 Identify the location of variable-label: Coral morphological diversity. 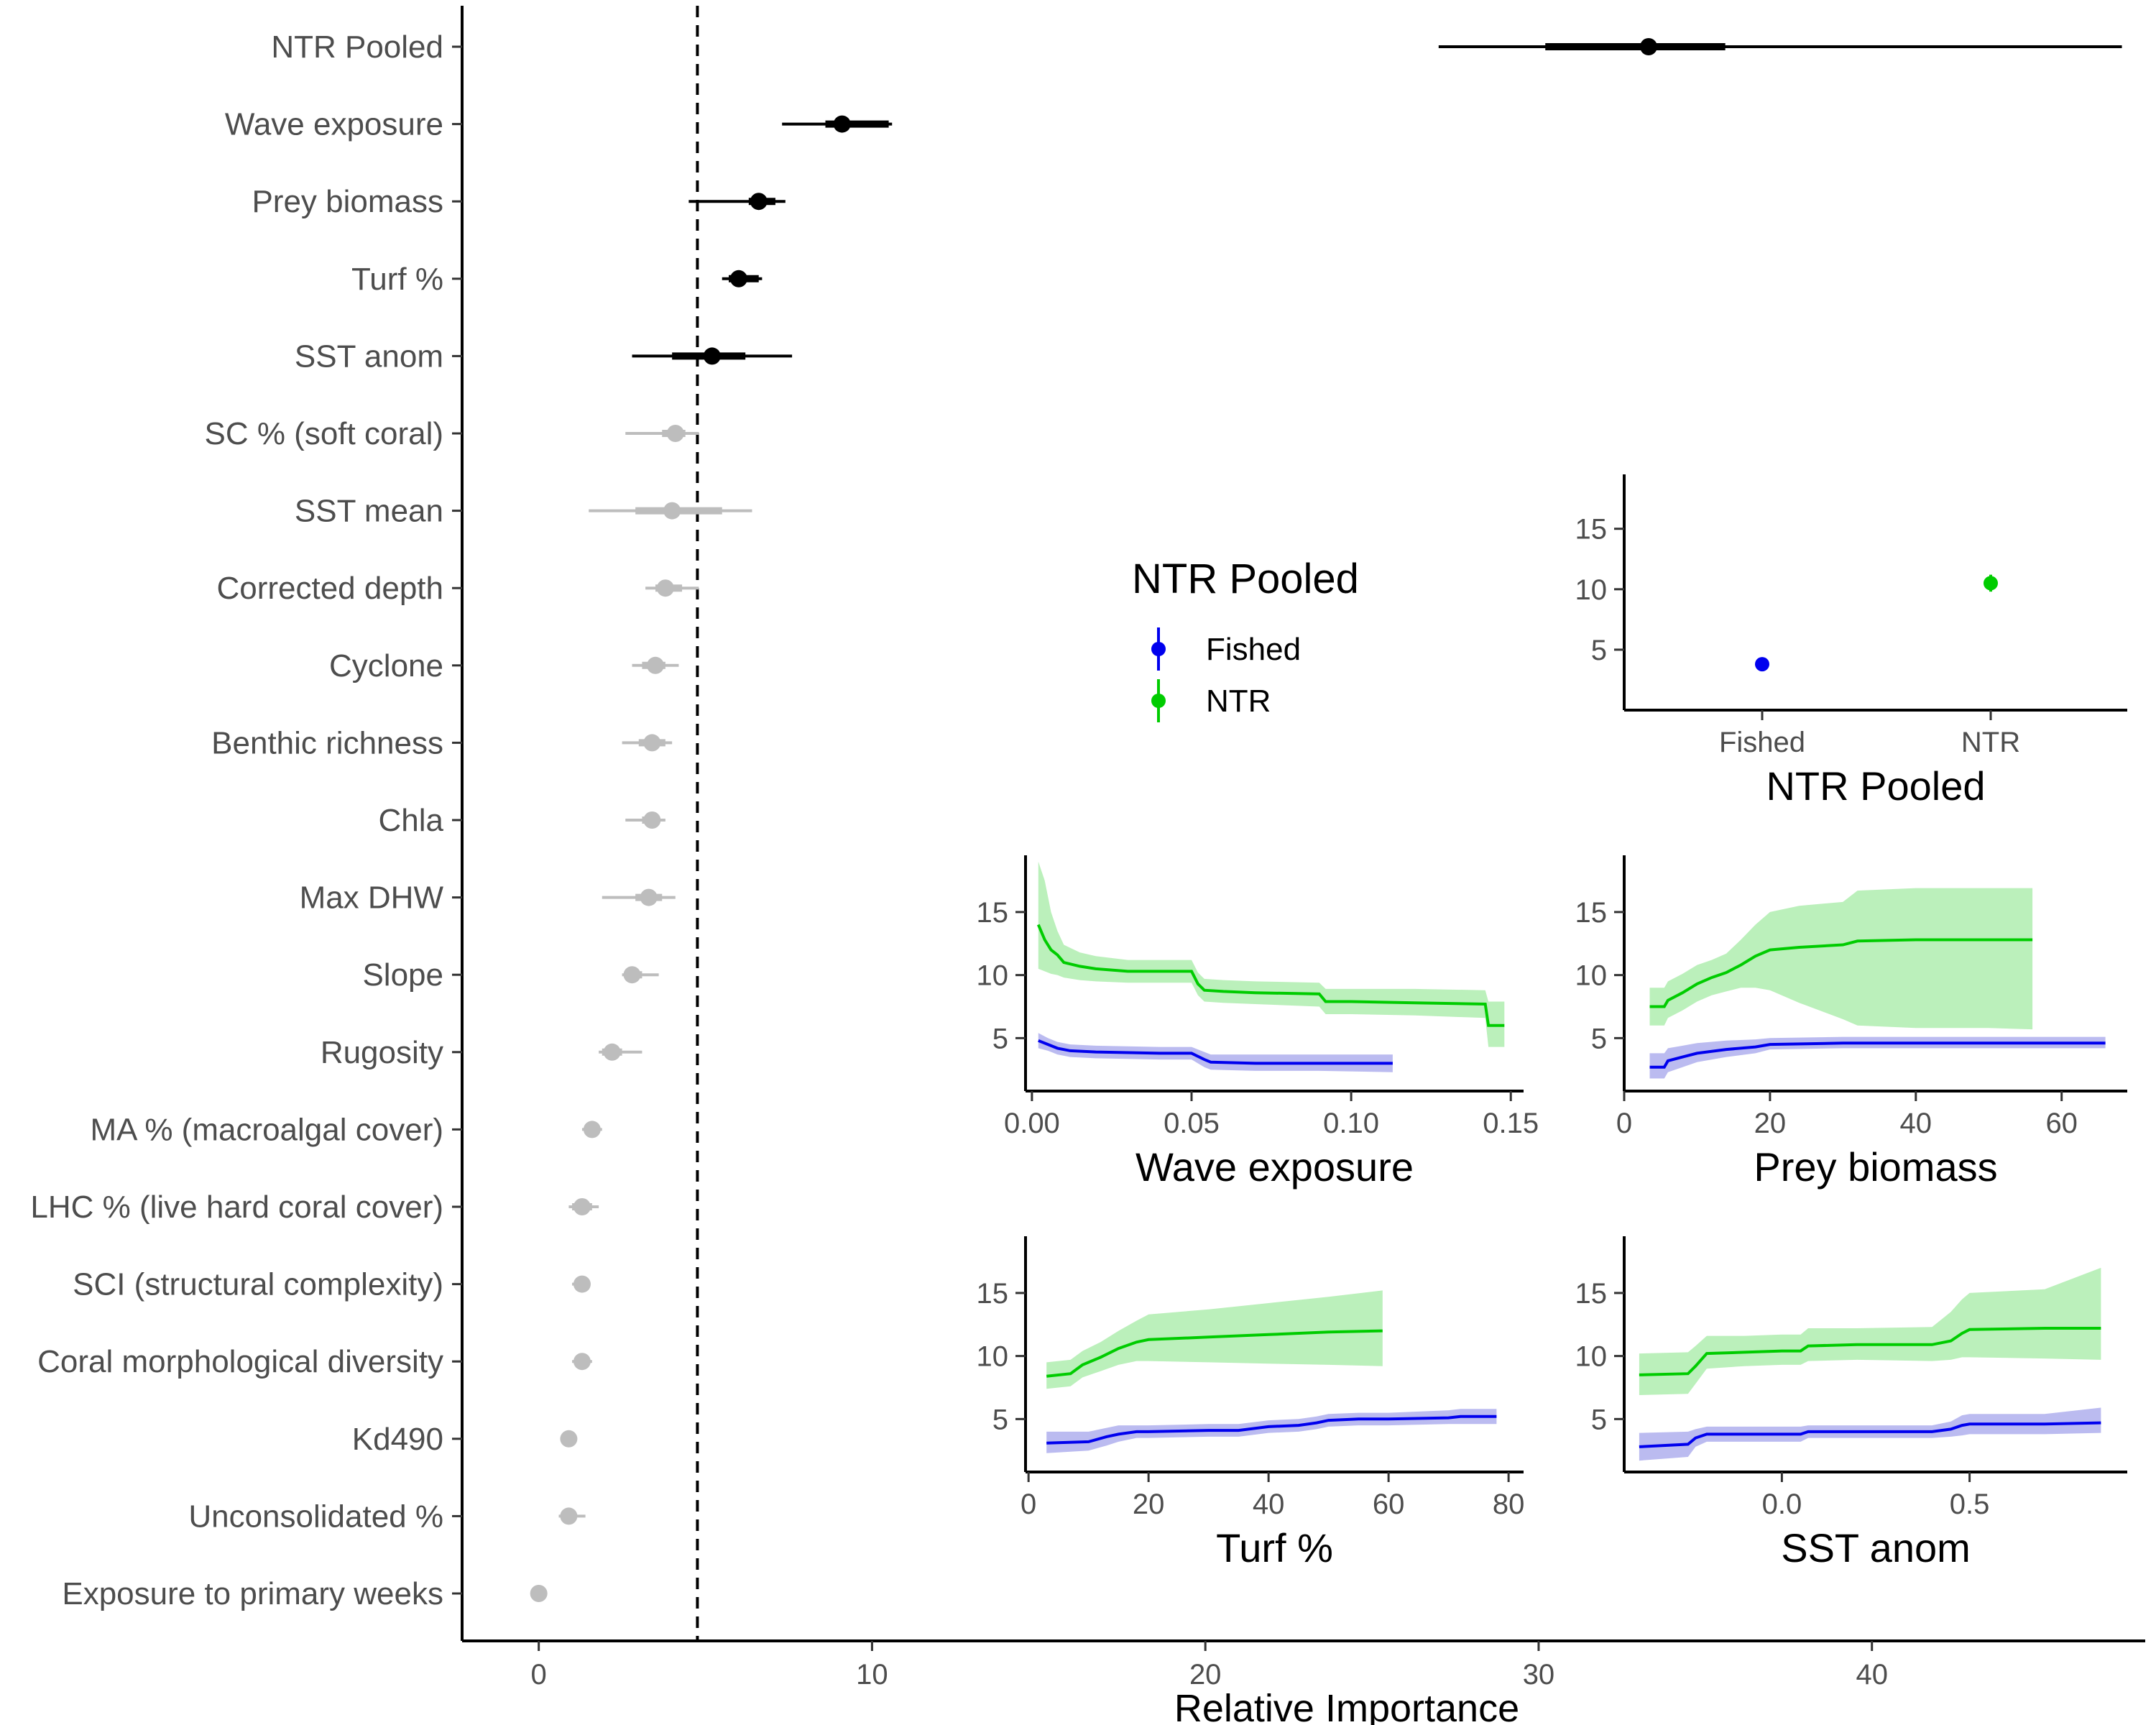
(240, 1361).